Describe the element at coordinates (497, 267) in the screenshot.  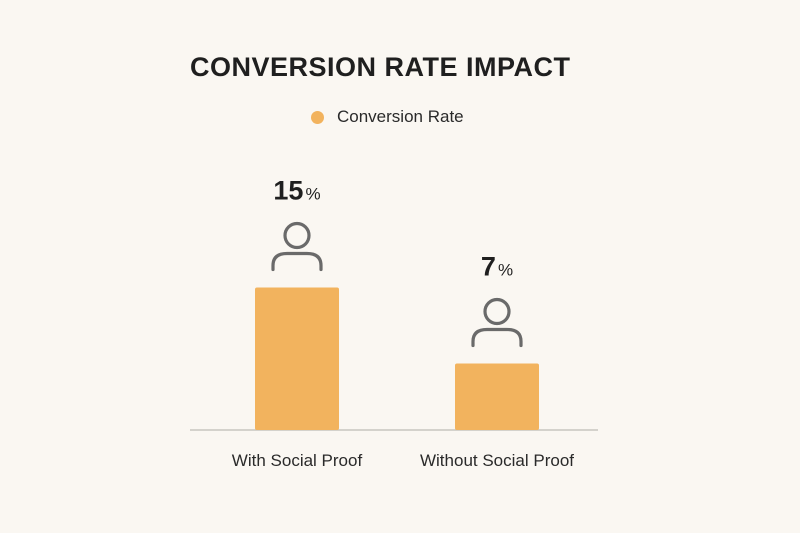
I see `value-label-1: 7%` at that location.